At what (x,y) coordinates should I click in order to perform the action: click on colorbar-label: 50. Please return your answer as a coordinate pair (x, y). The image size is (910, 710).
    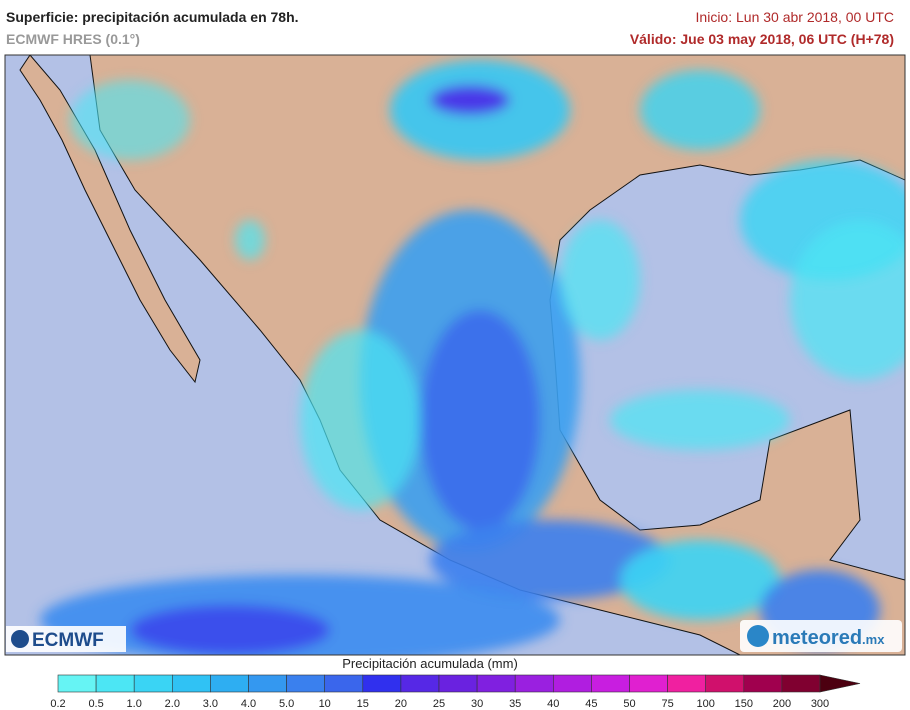
    Looking at the image, I should click on (629, 704).